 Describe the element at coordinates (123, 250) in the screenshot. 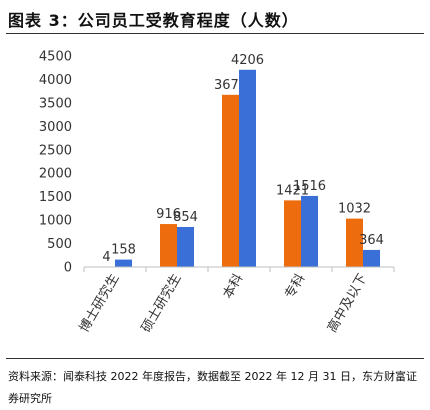

I see `data-label: 158` at that location.